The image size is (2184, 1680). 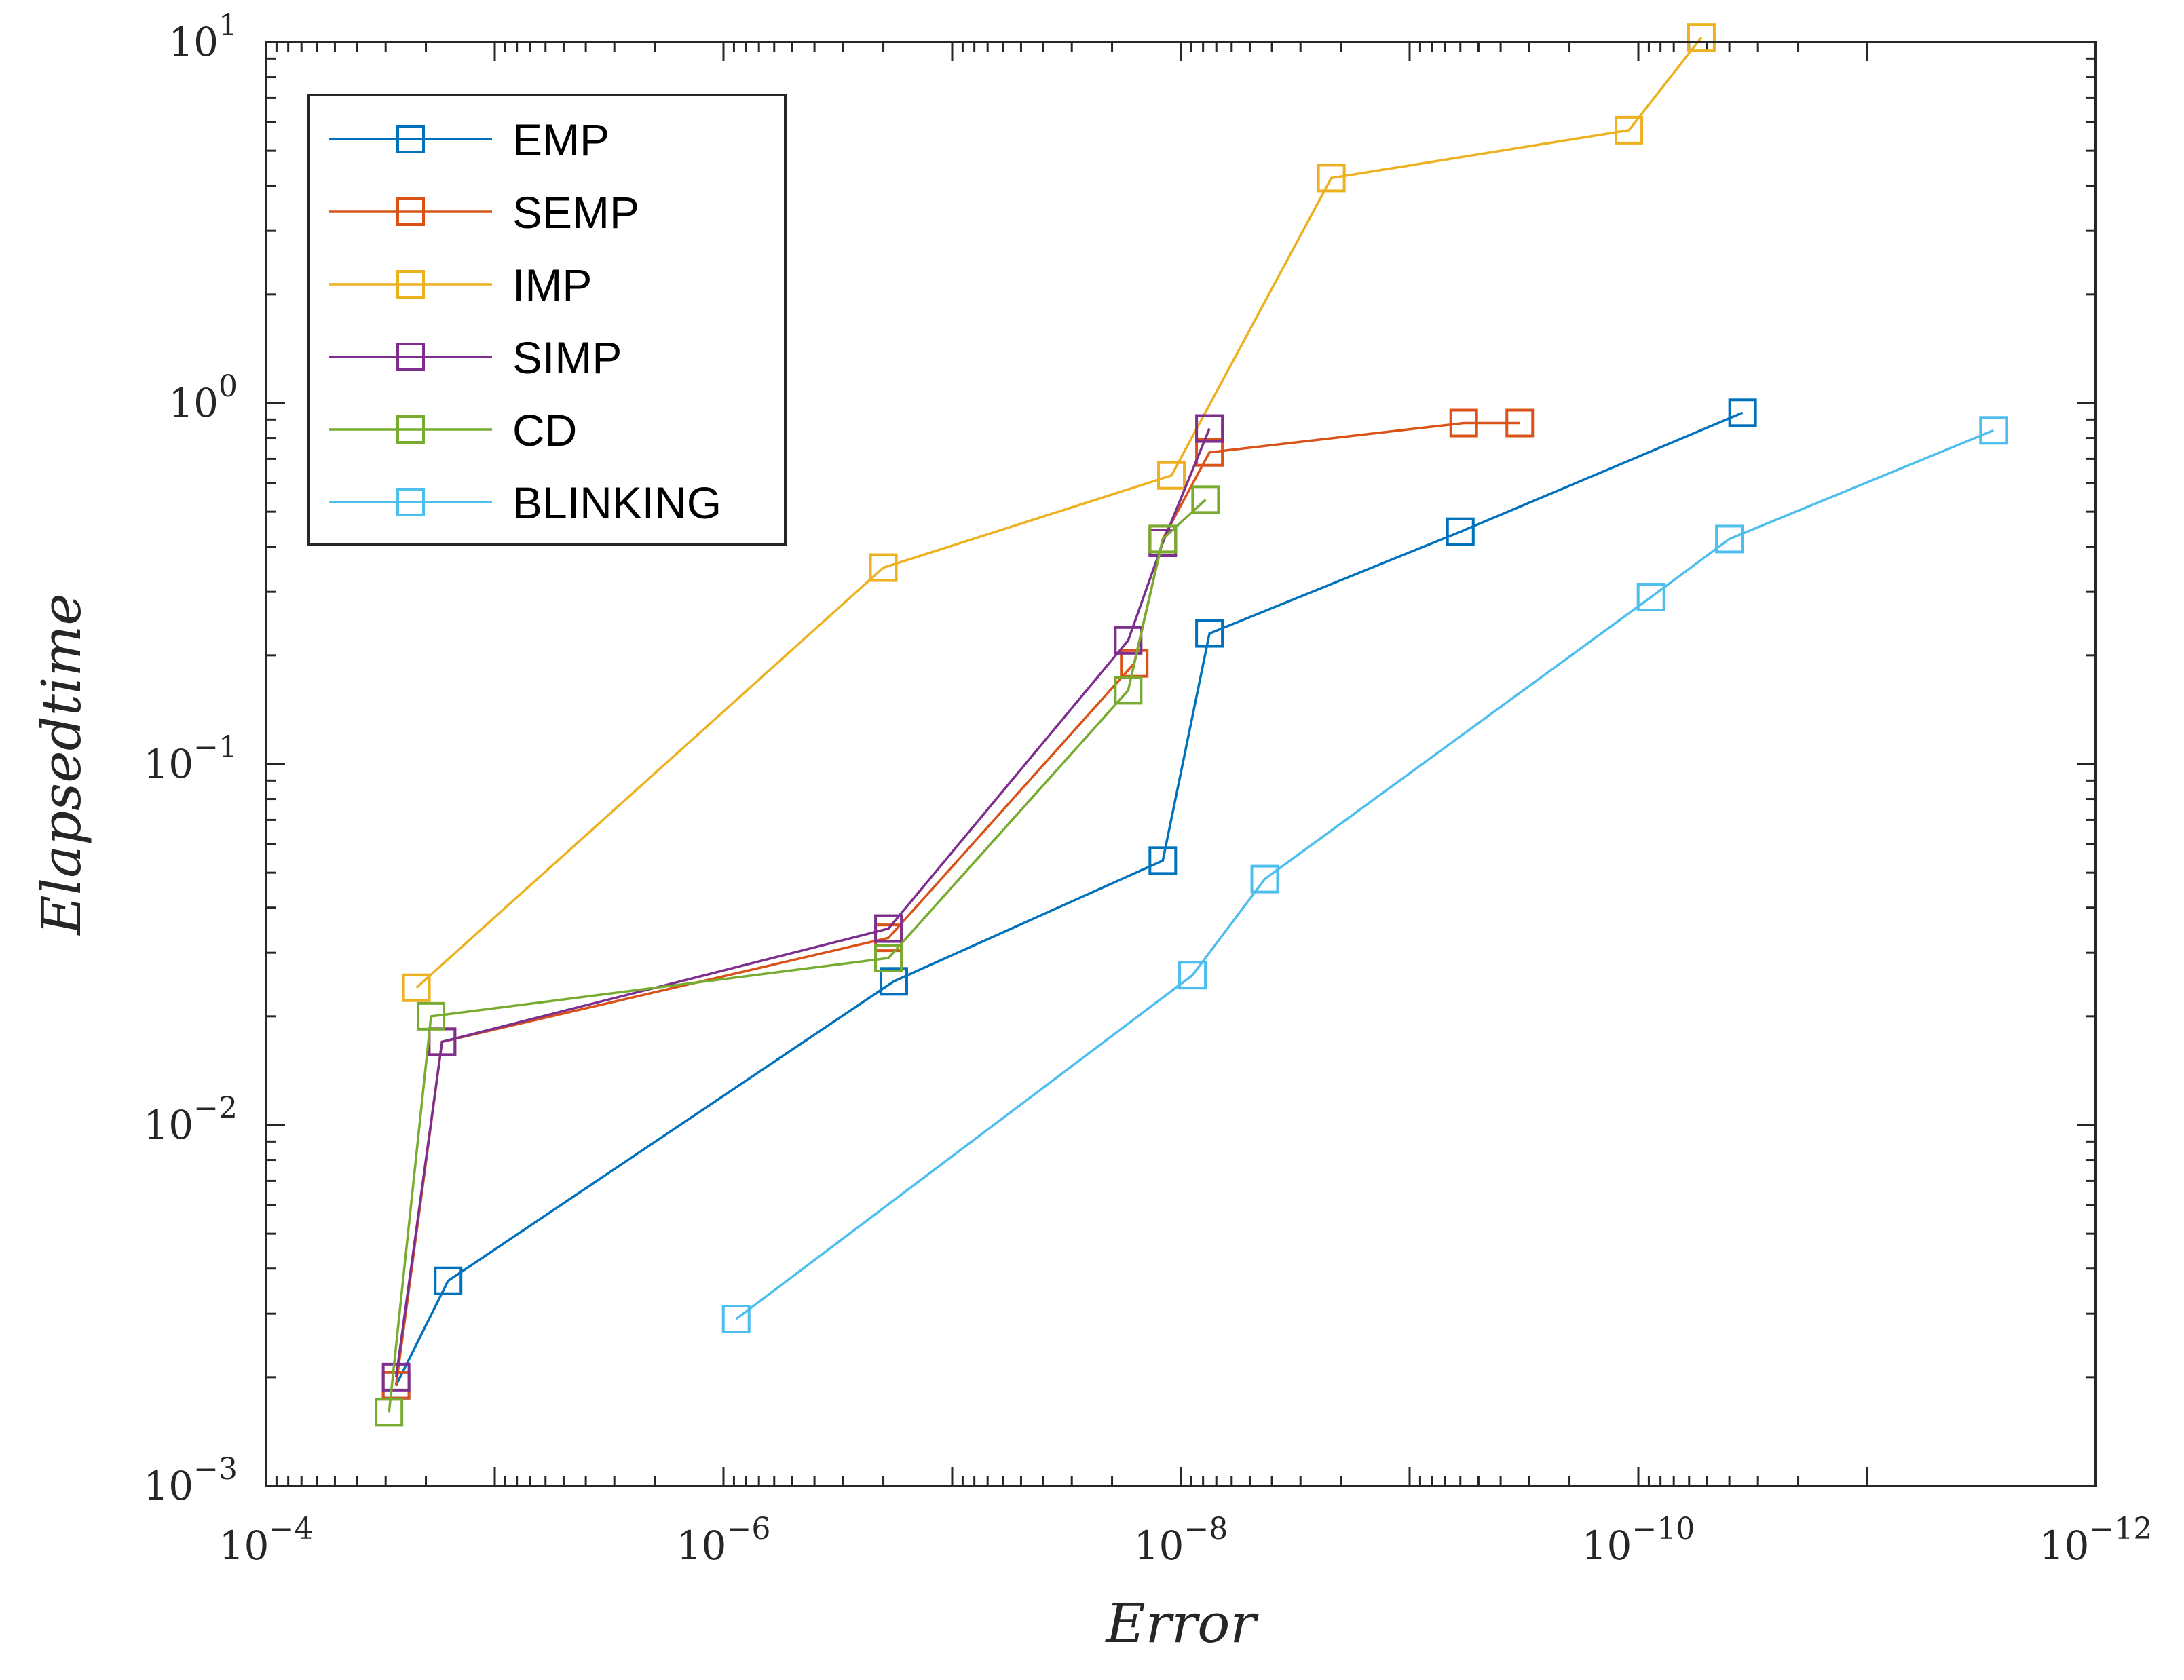 I want to click on legend-label: SEMP, so click(x=575, y=212).